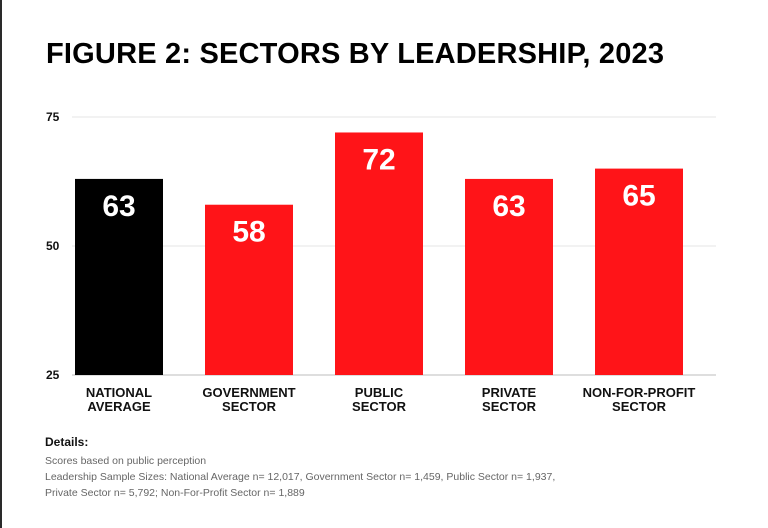 The height and width of the screenshot is (528, 768). I want to click on bar-value-label-3: 63, so click(508, 206).